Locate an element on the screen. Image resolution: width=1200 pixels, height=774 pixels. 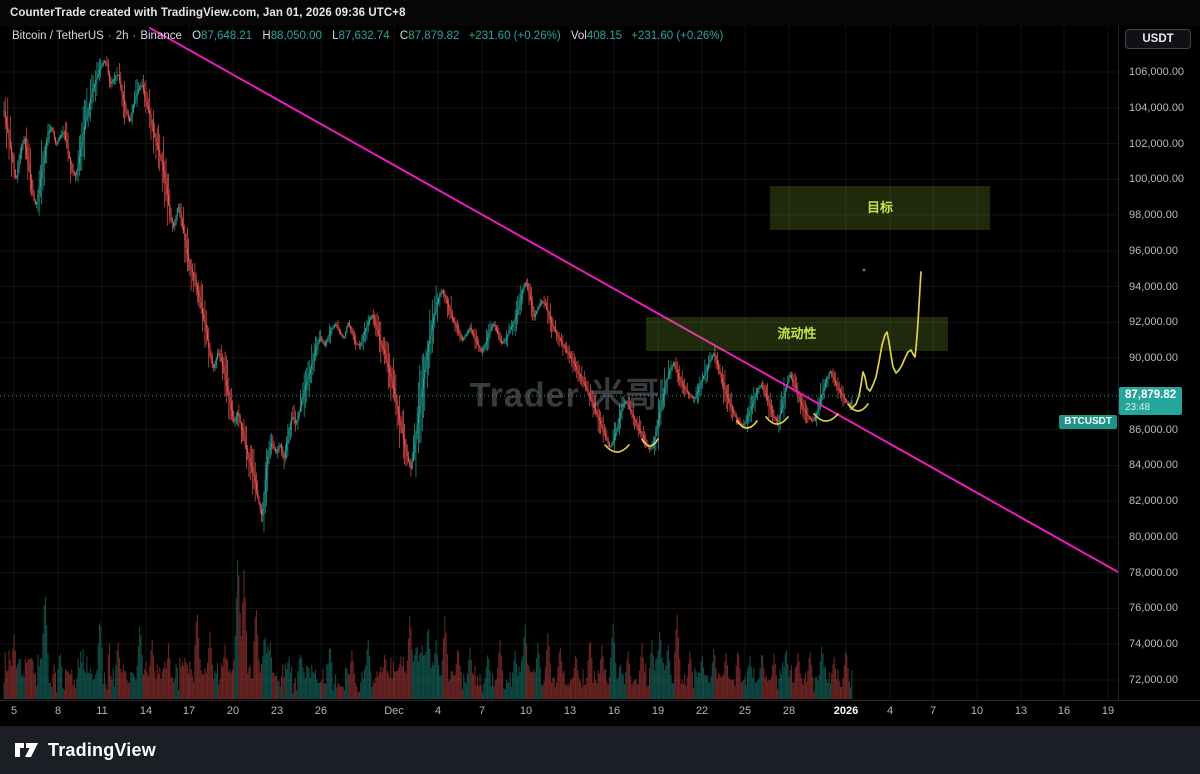
change-value: +231.60 (+0.26%) is located at coordinates (514, 36).